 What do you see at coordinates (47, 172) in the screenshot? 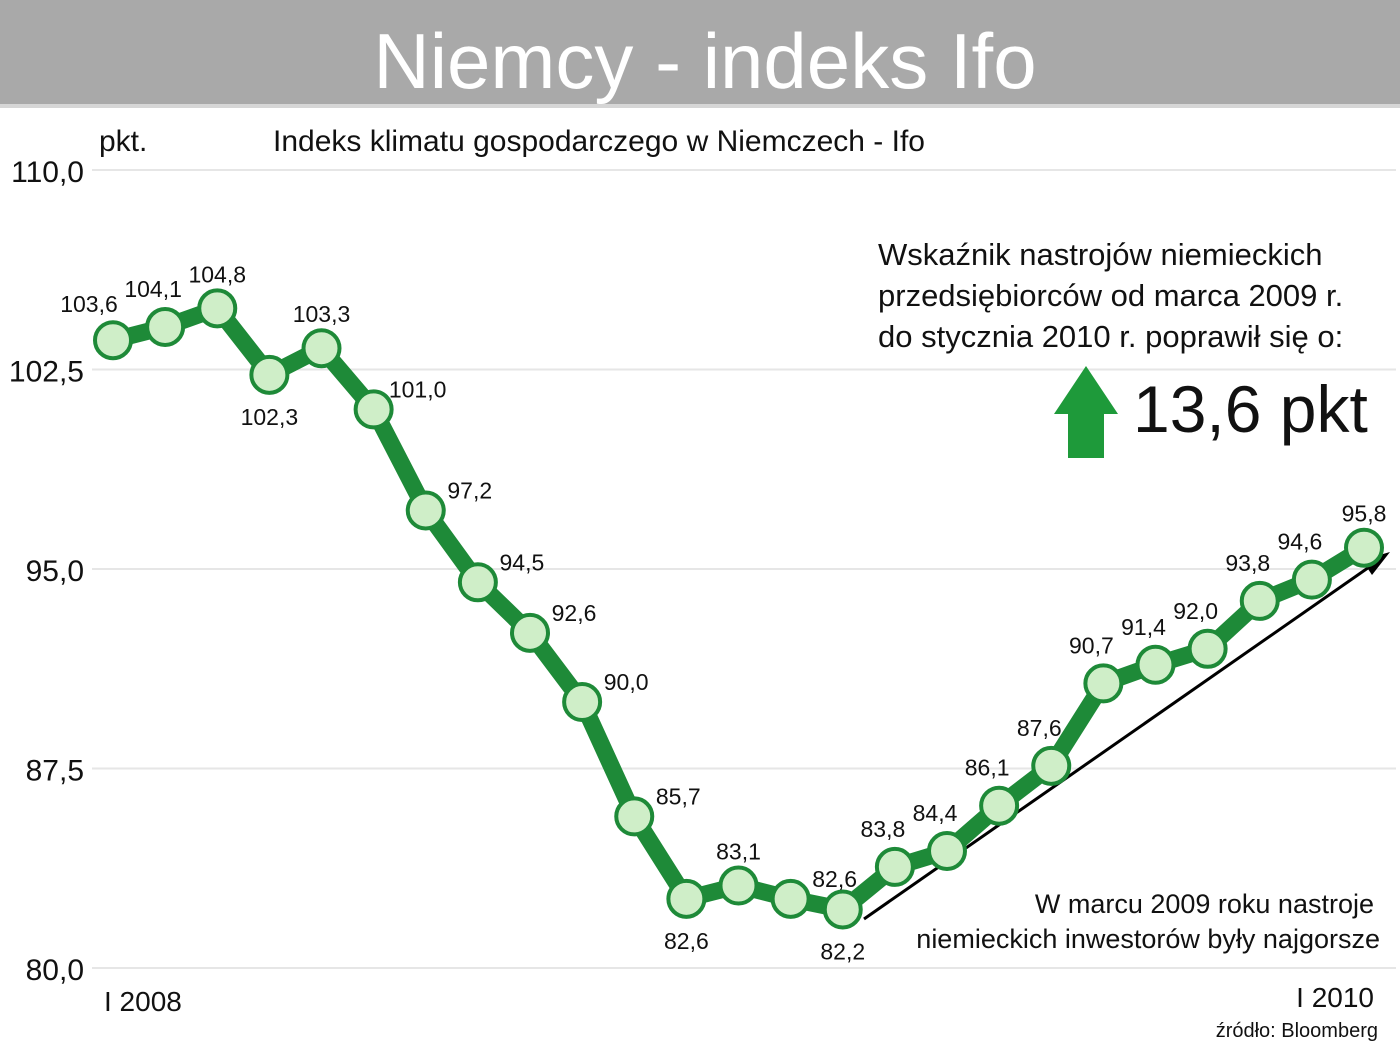
I see `y-tick-label: 110,0` at bounding box center [47, 172].